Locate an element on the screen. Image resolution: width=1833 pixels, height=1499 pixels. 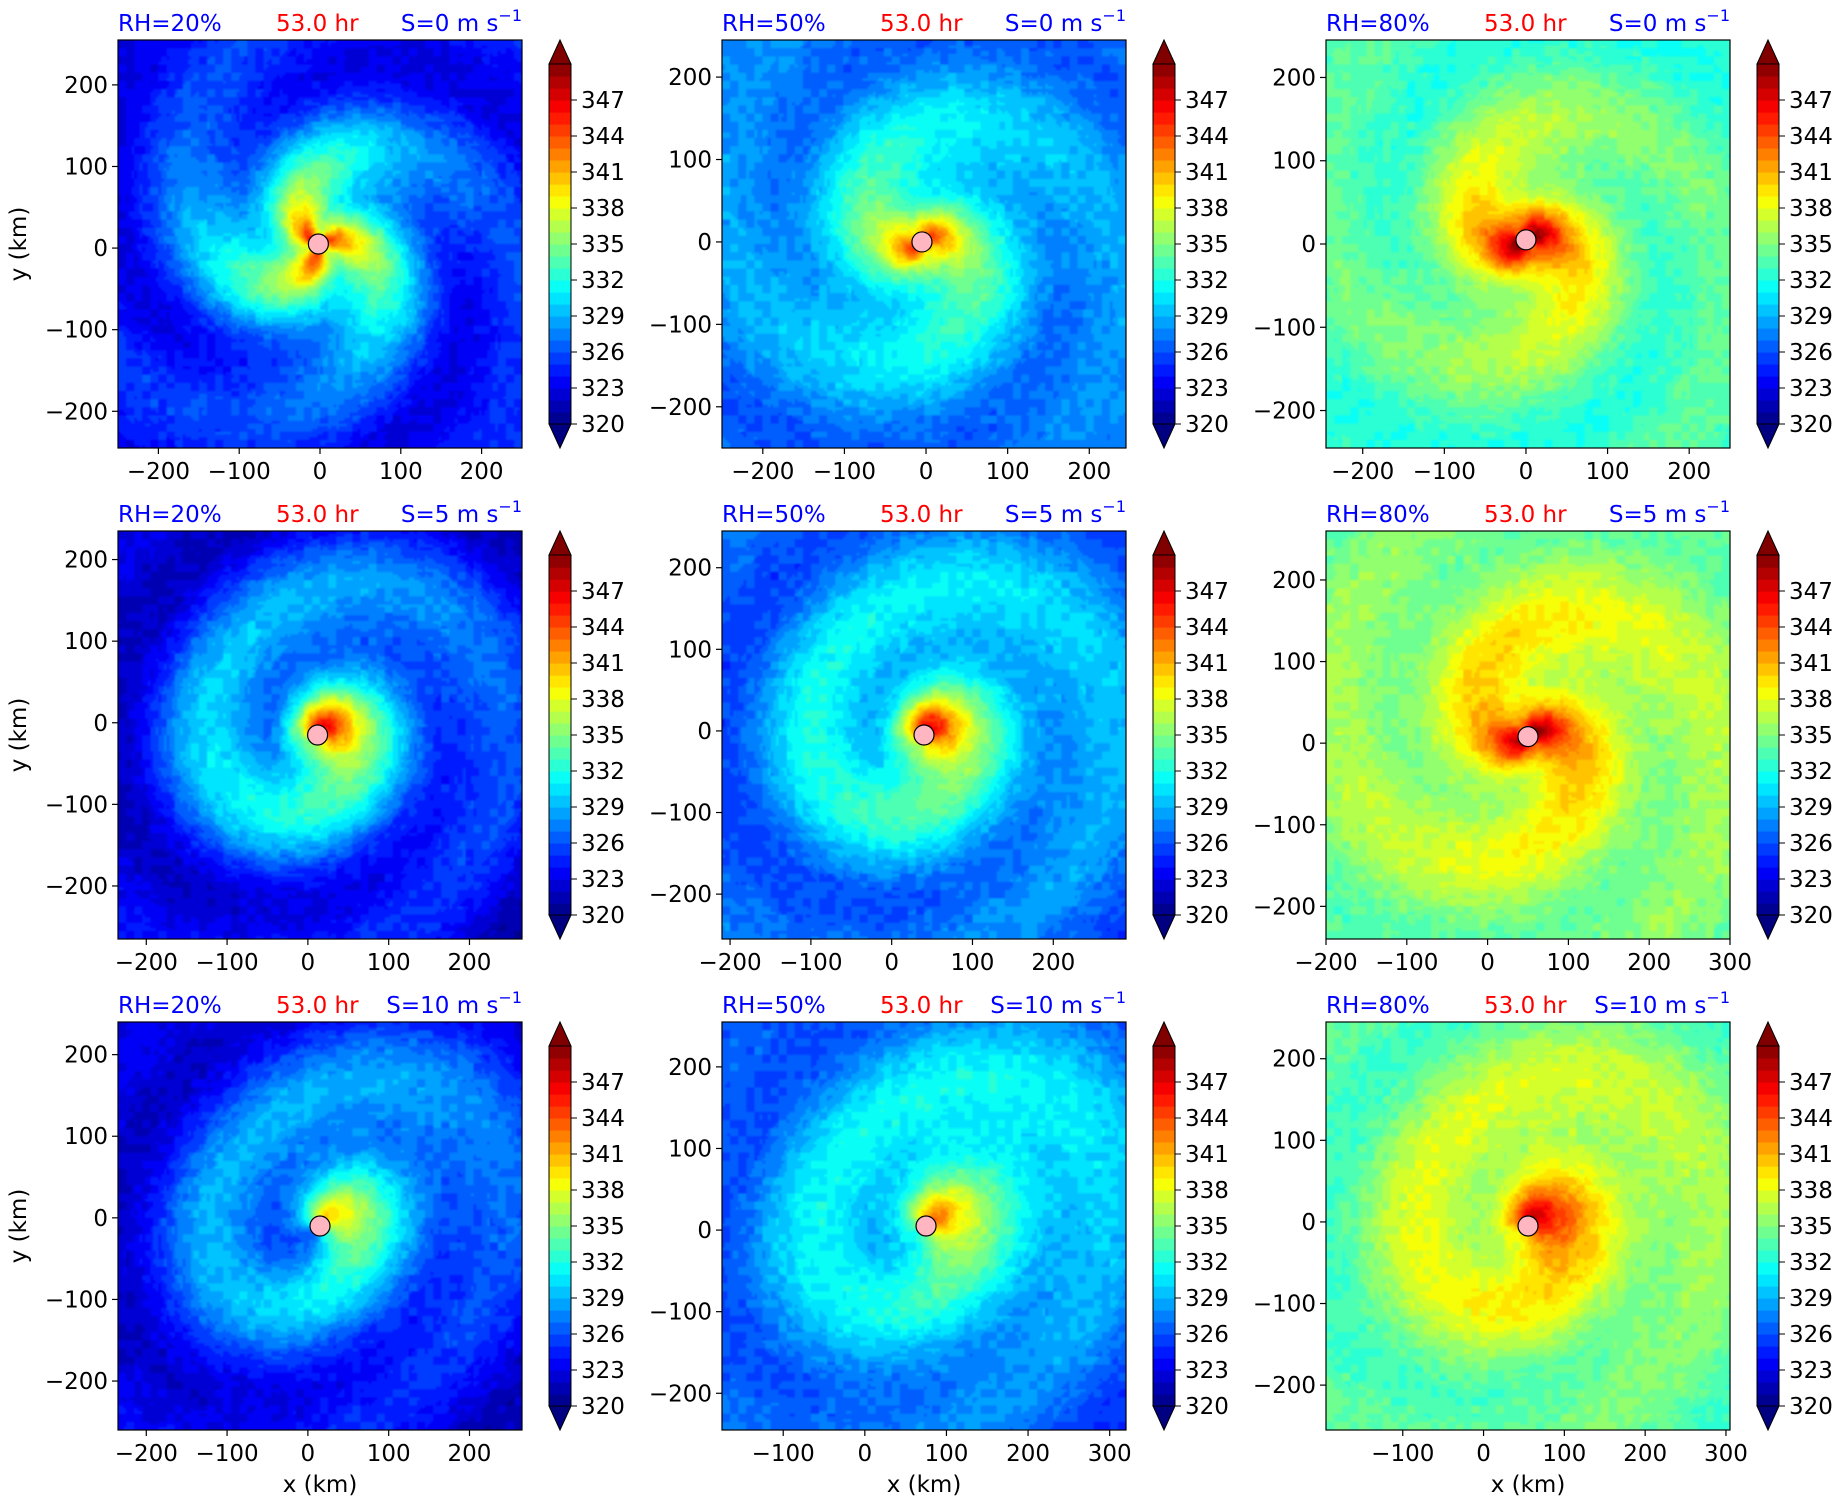
rh-label: RH=50% is located at coordinates (774, 24).